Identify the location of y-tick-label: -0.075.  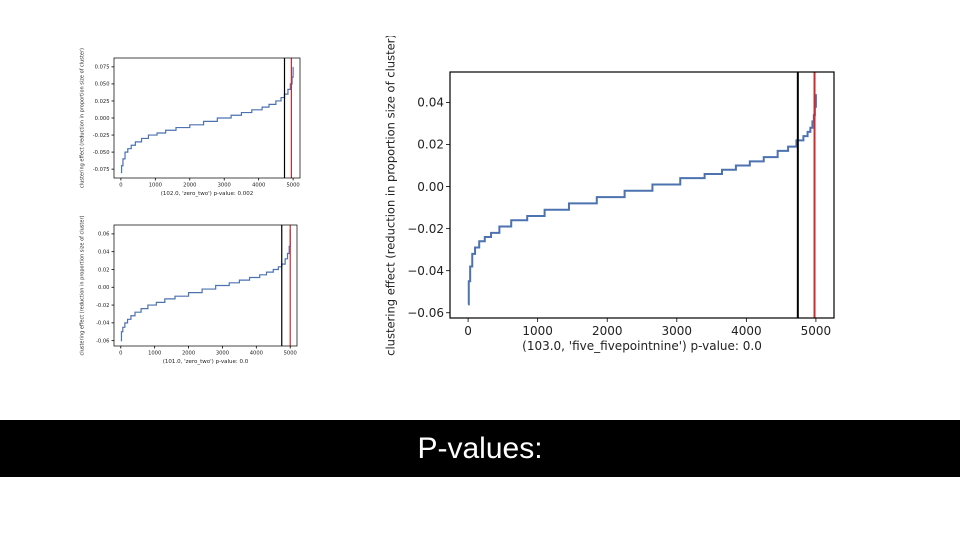
(101, 170).